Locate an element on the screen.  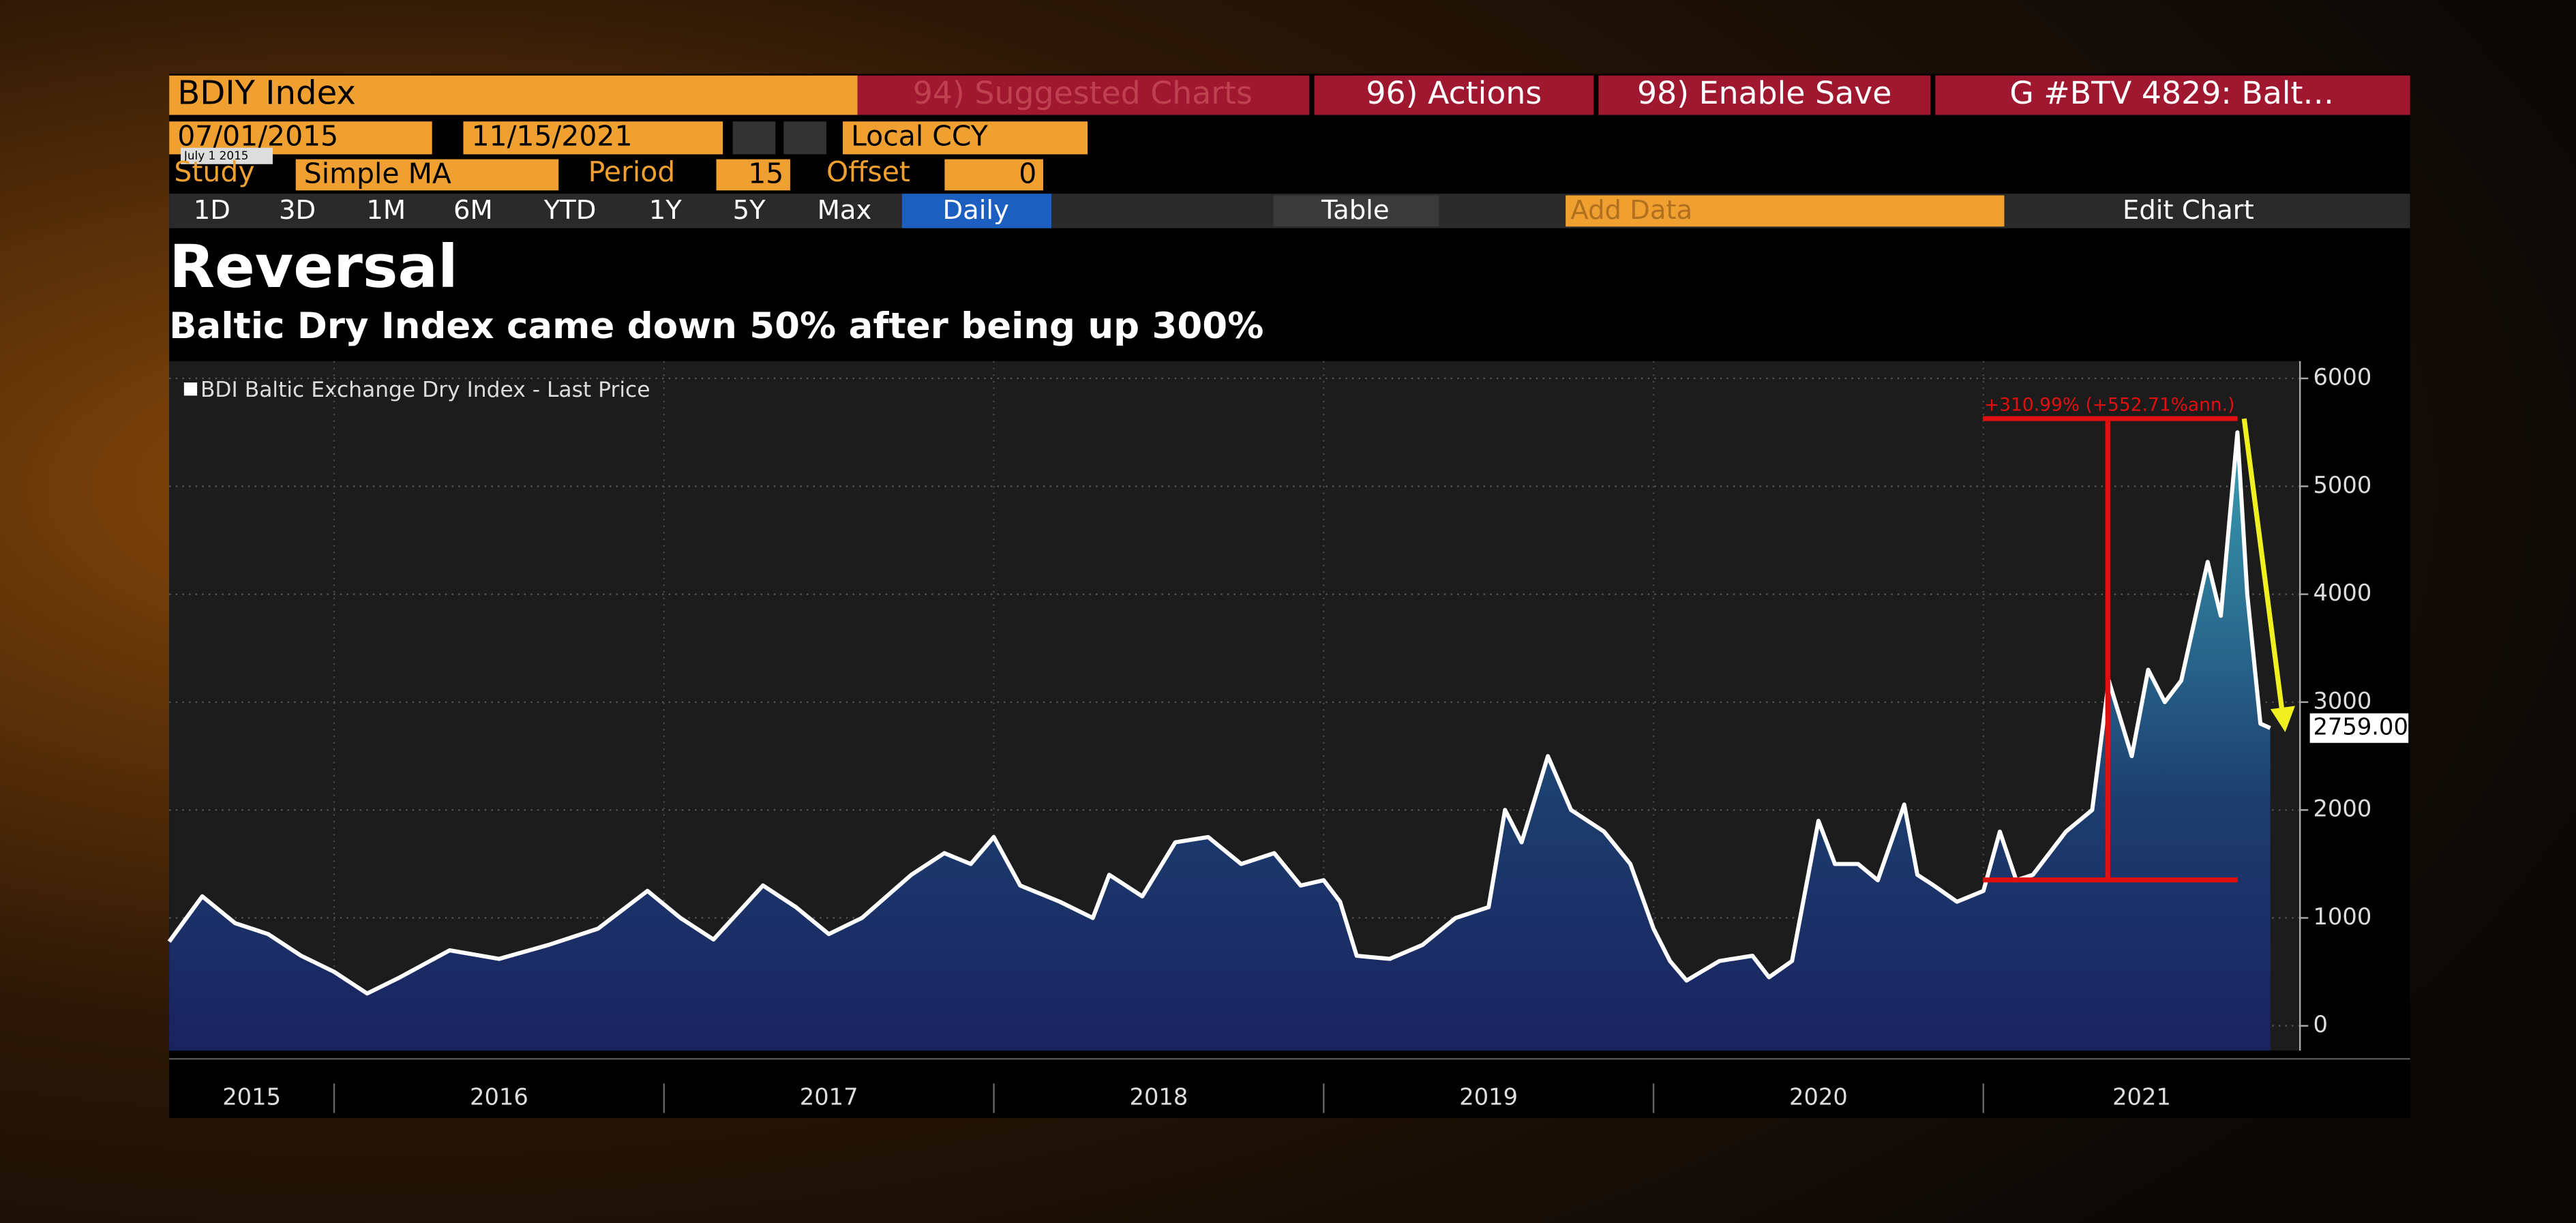
table-button is located at coordinates (1356, 211).